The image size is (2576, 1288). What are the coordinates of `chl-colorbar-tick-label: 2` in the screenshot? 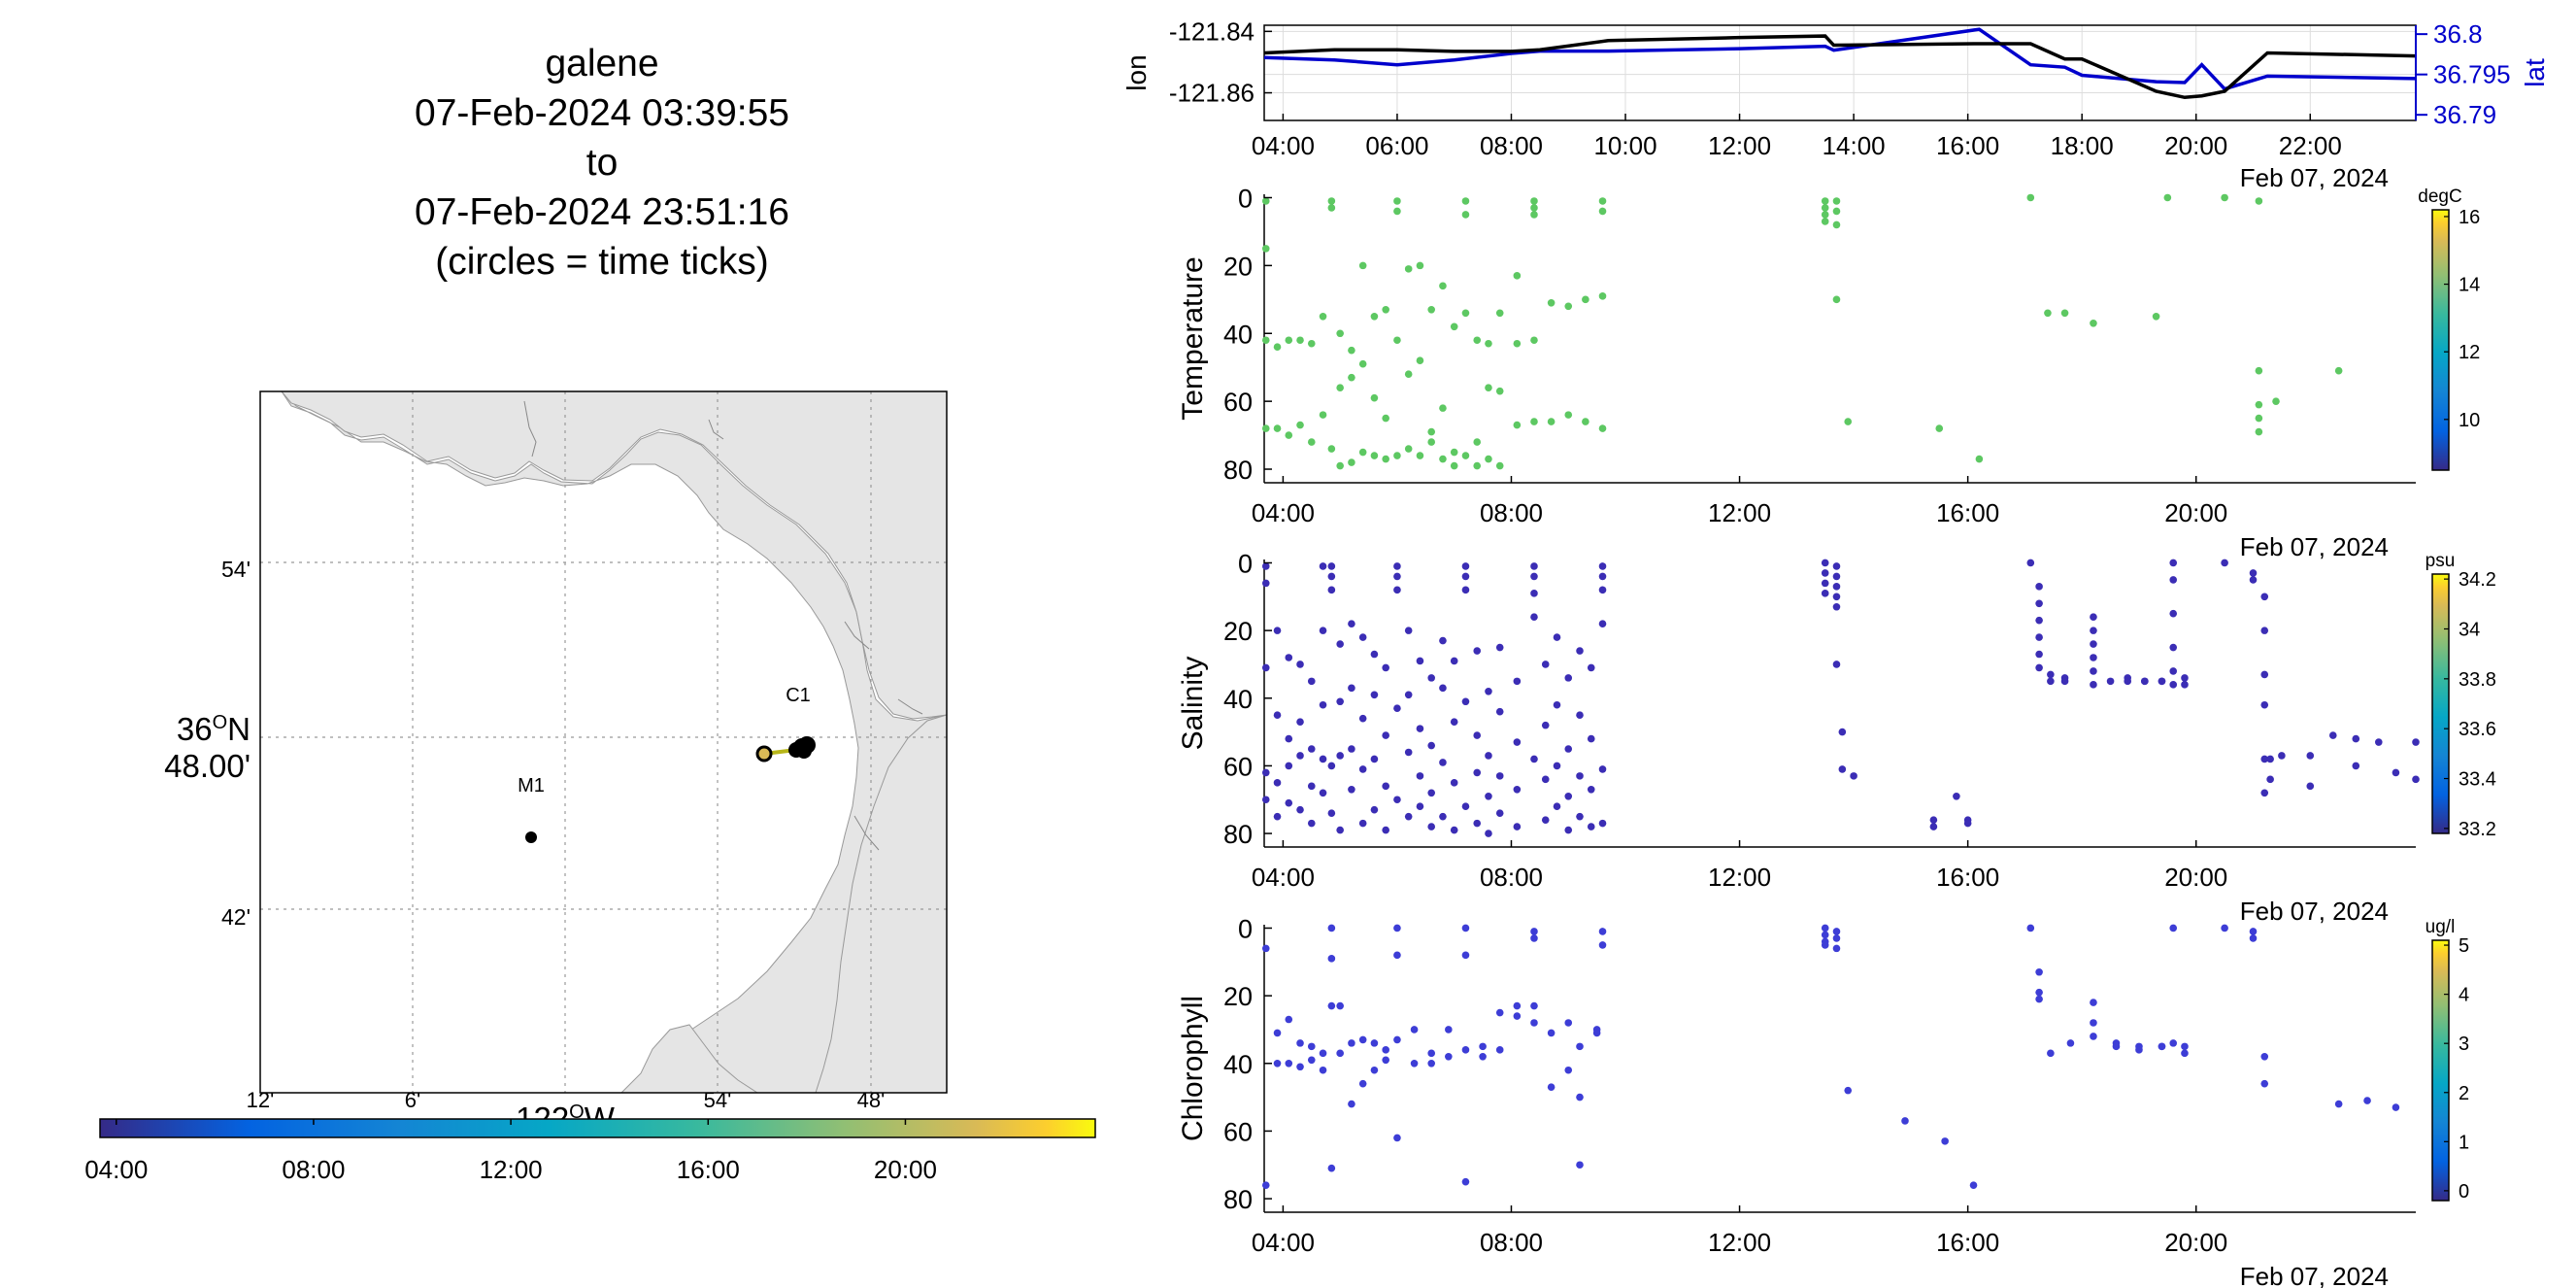 It's located at (2464, 1093).